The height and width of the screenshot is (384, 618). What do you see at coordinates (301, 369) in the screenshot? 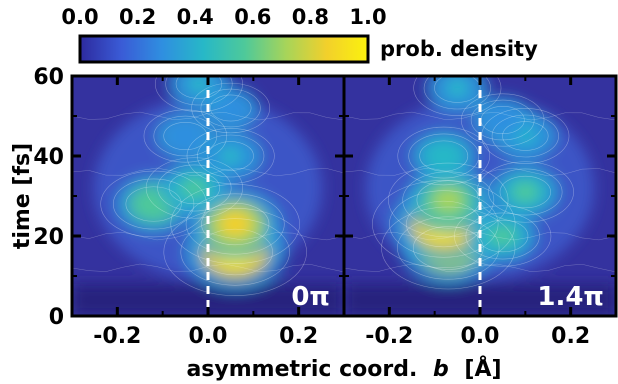
I see `x-axis-label-prefix: asymmetric coord.` at bounding box center [301, 369].